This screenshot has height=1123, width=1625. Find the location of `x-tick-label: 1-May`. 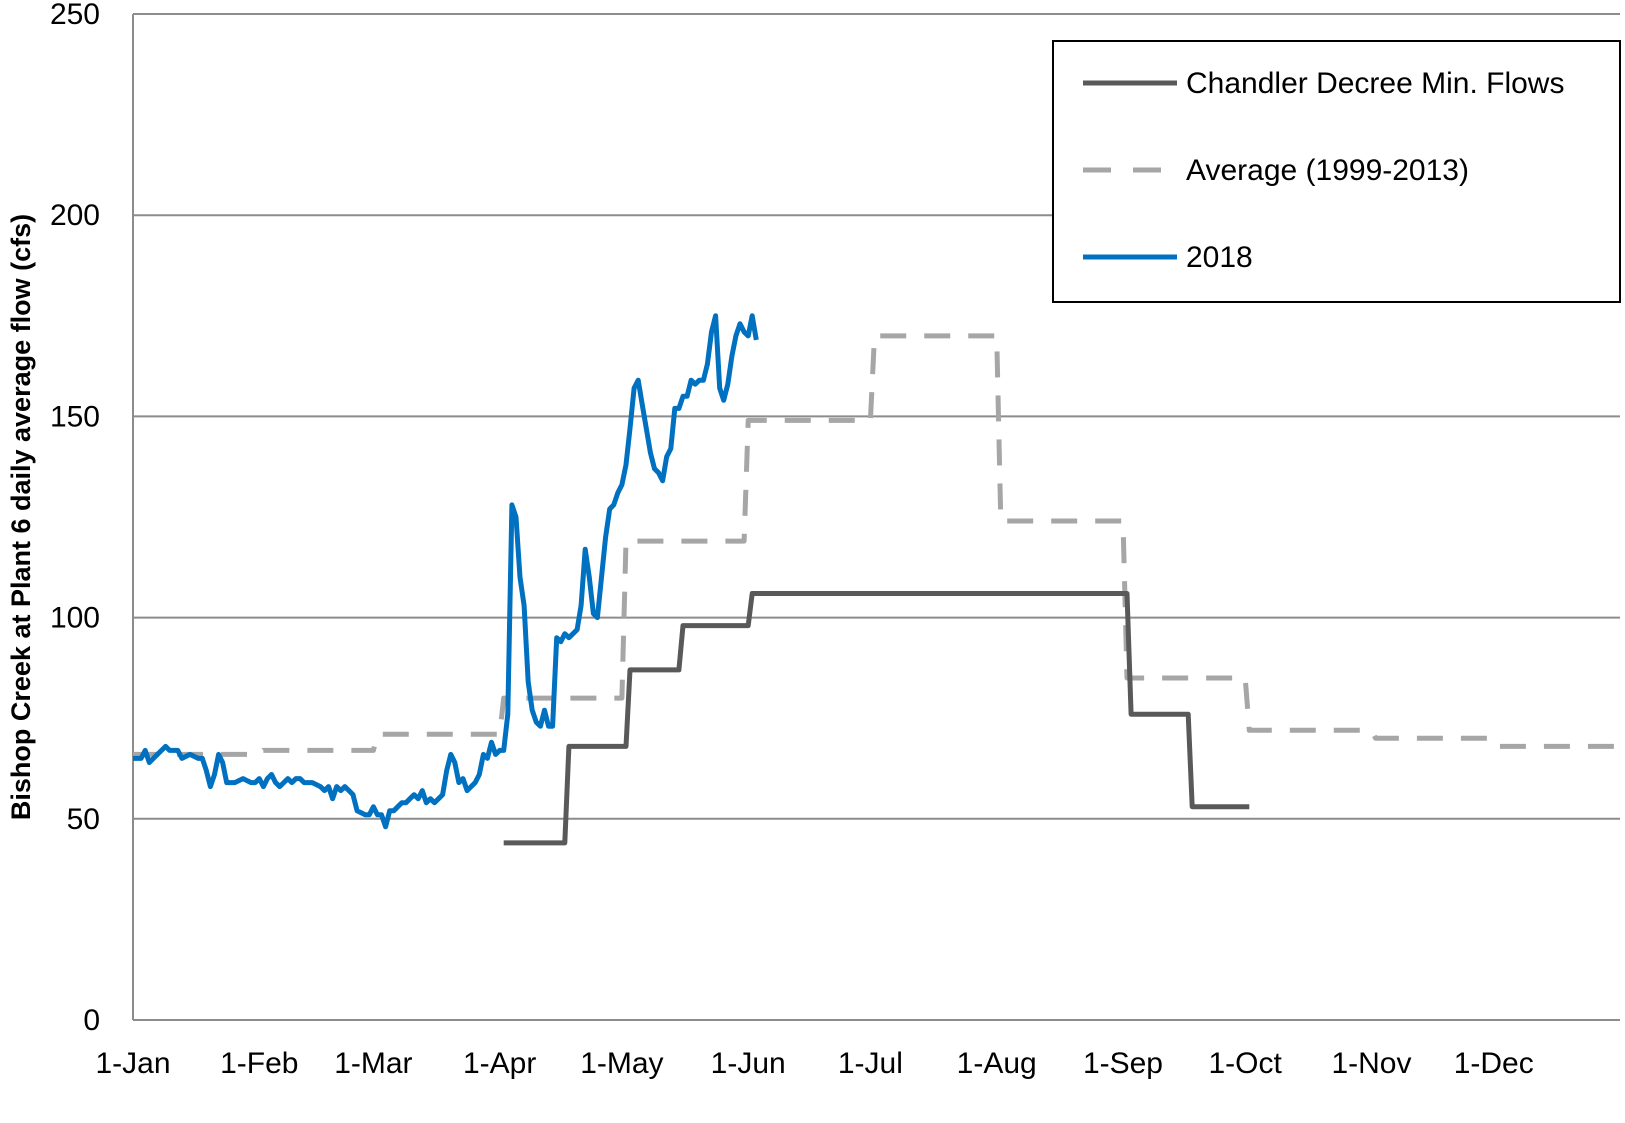

x-tick-label: 1-May is located at coordinates (621, 1063).